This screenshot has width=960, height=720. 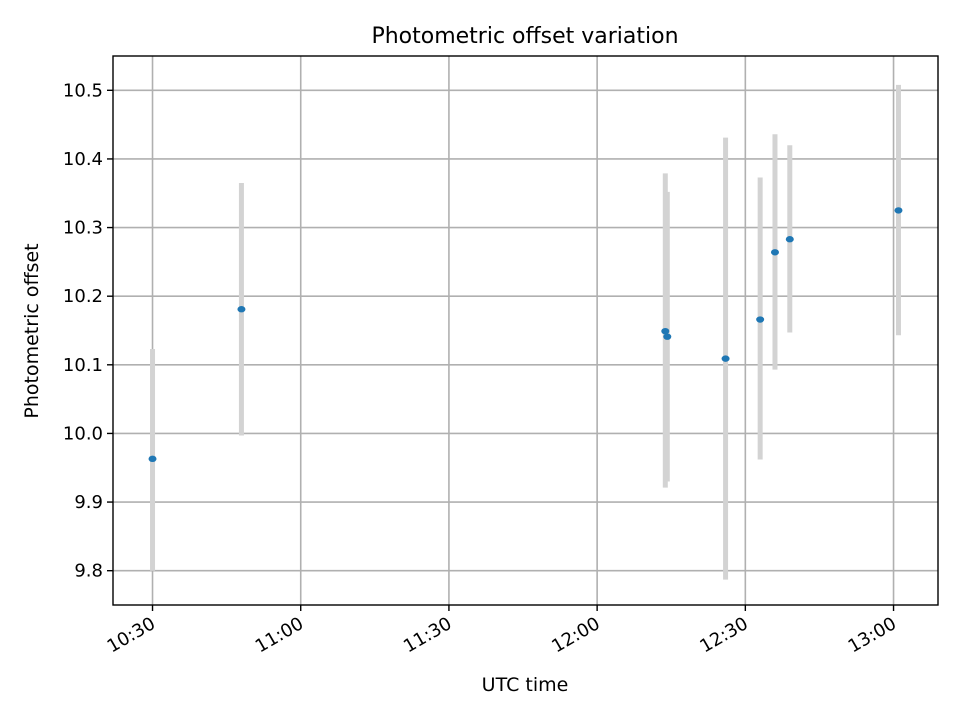 I want to click on x-axis-label: UTC time, so click(x=525, y=685).